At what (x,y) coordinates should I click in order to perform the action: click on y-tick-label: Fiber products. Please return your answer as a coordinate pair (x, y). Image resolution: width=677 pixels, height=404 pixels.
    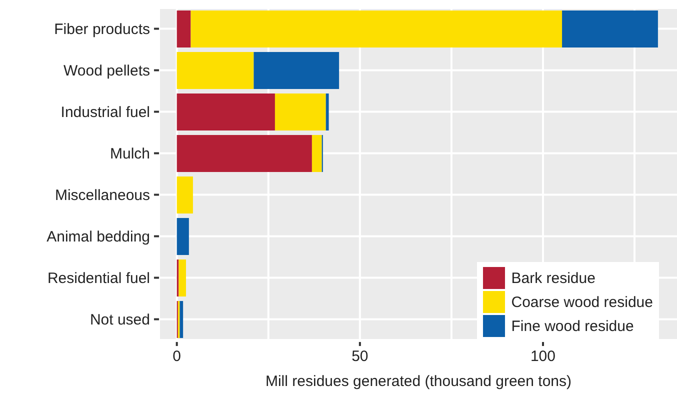
    Looking at the image, I should click on (102, 29).